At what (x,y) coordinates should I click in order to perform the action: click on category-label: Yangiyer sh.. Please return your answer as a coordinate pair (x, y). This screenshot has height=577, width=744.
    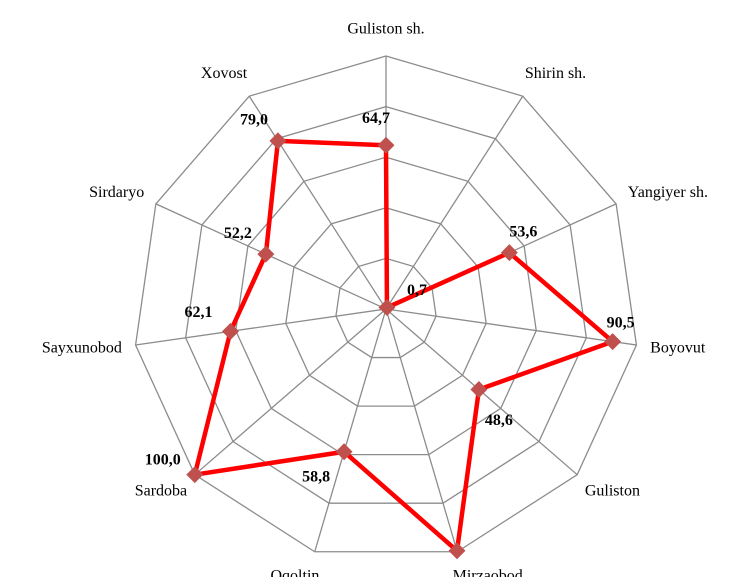
    Looking at the image, I should click on (668, 192).